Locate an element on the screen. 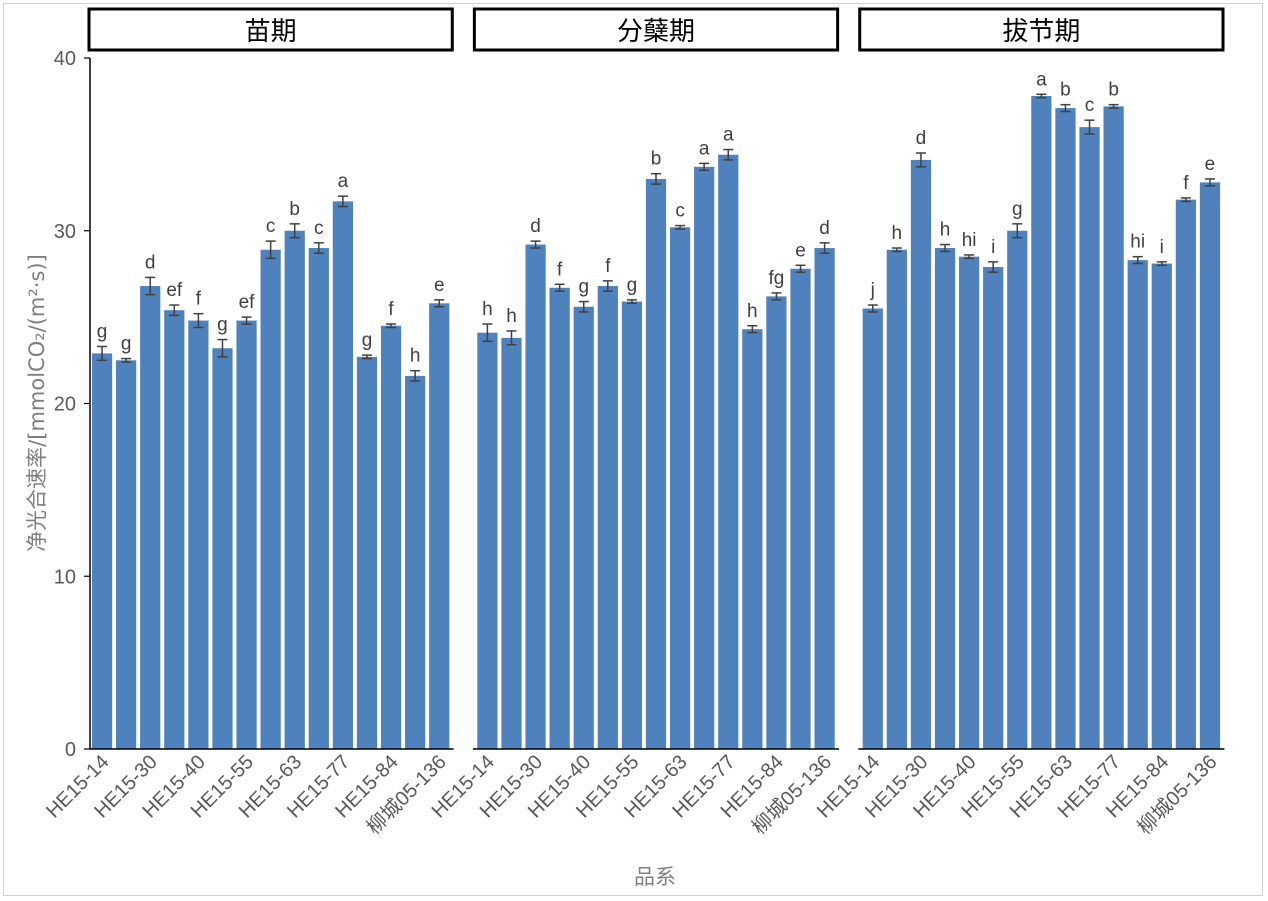 The width and height of the screenshot is (1268, 901). y-tick-label: 30 is located at coordinates (65, 232).